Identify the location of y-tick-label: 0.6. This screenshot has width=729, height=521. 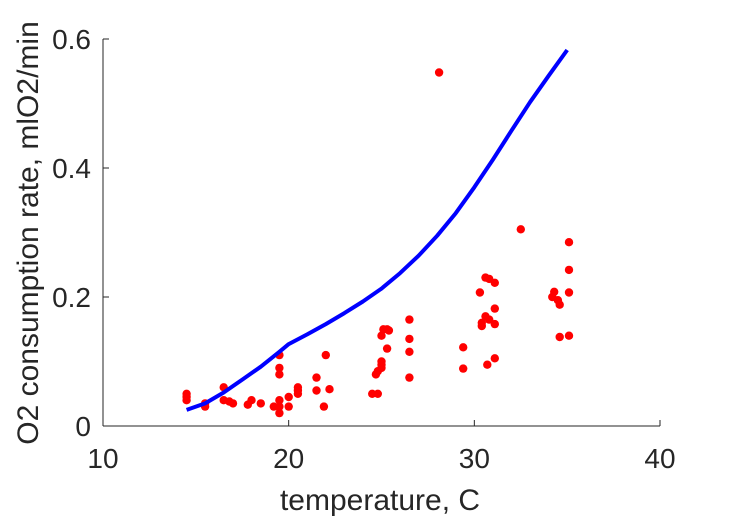
(71, 39).